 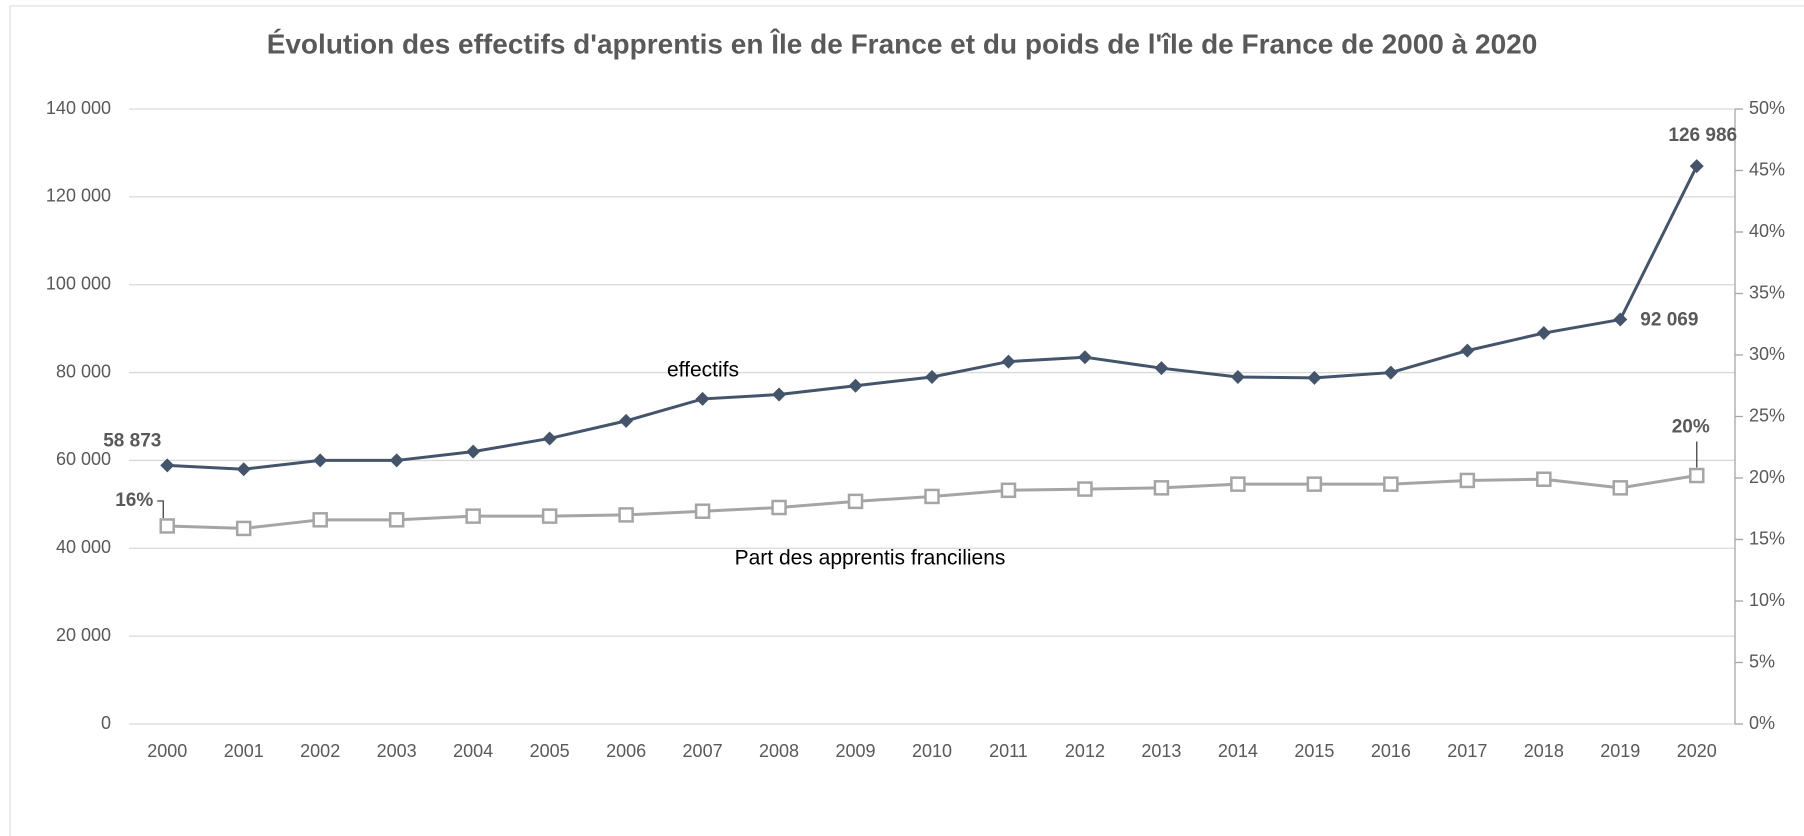 What do you see at coordinates (1697, 751) in the screenshot?
I see `x-tick-label: 2020` at bounding box center [1697, 751].